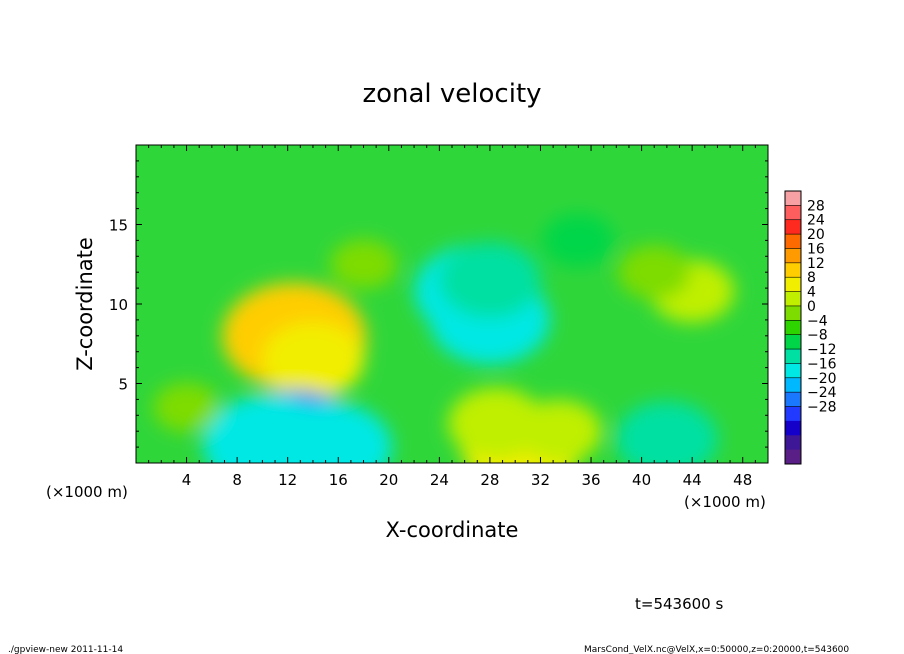 This screenshot has height=654, width=904. Describe the element at coordinates (187, 480) in the screenshot. I see `x-tick-label-0: 4` at that location.